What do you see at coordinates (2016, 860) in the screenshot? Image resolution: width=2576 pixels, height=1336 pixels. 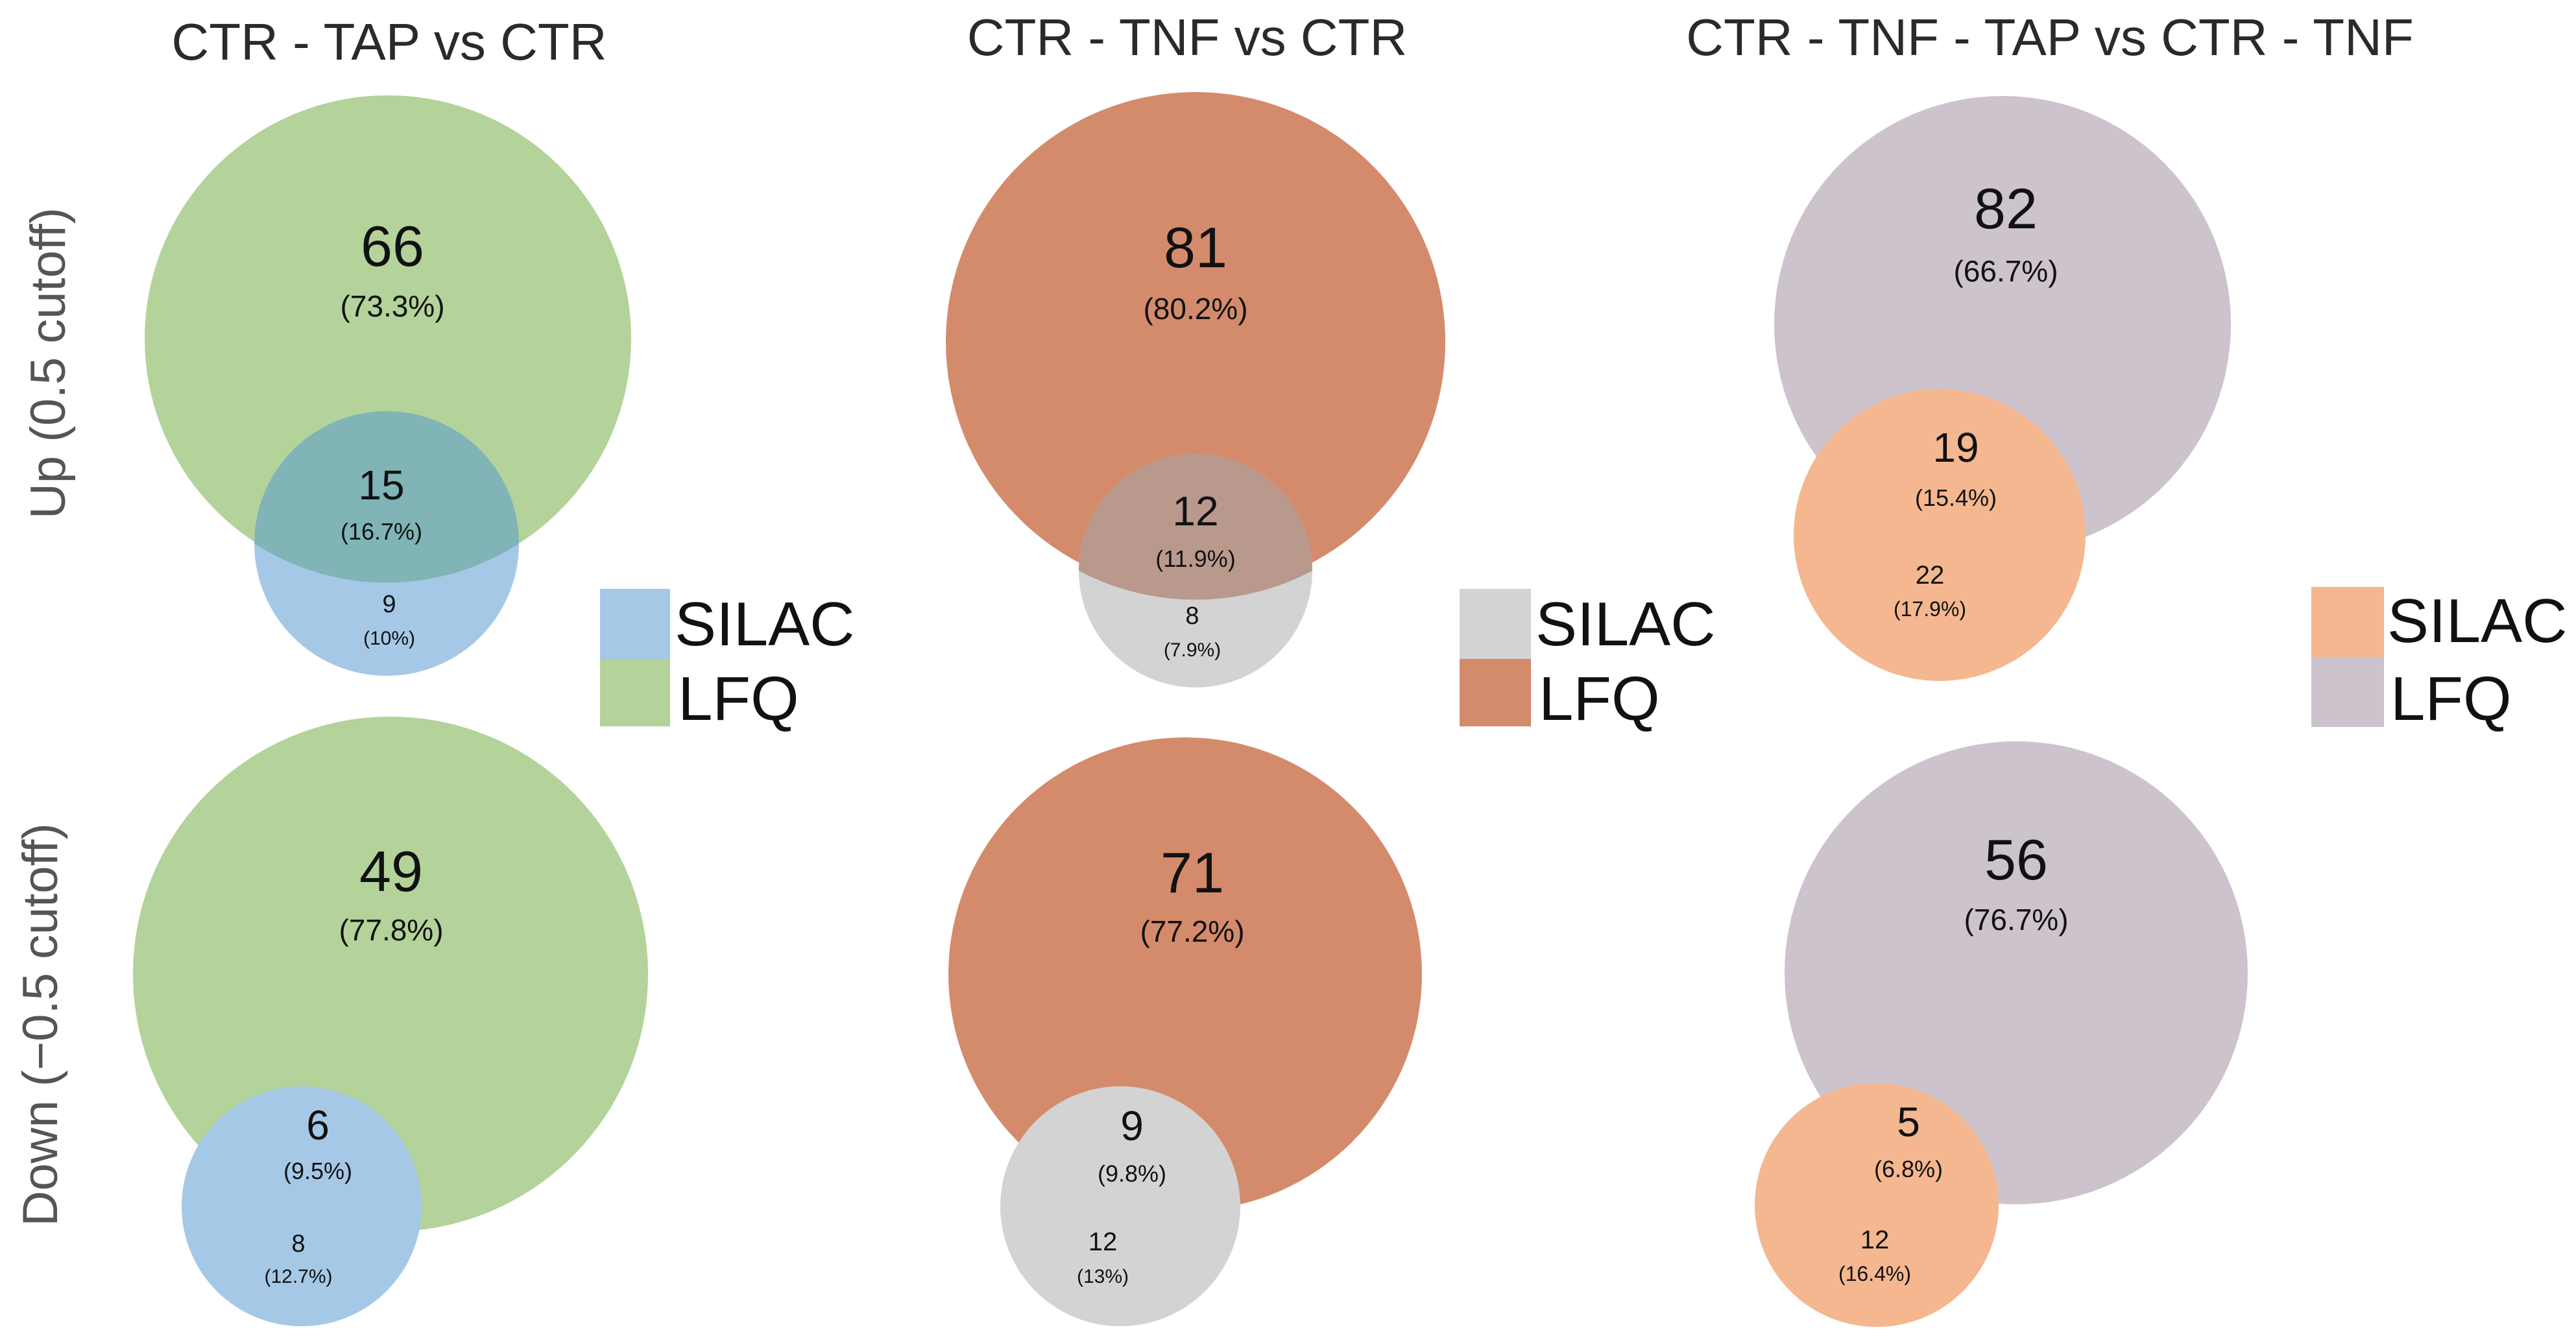 I see `lfq-only-count: 56` at bounding box center [2016, 860].